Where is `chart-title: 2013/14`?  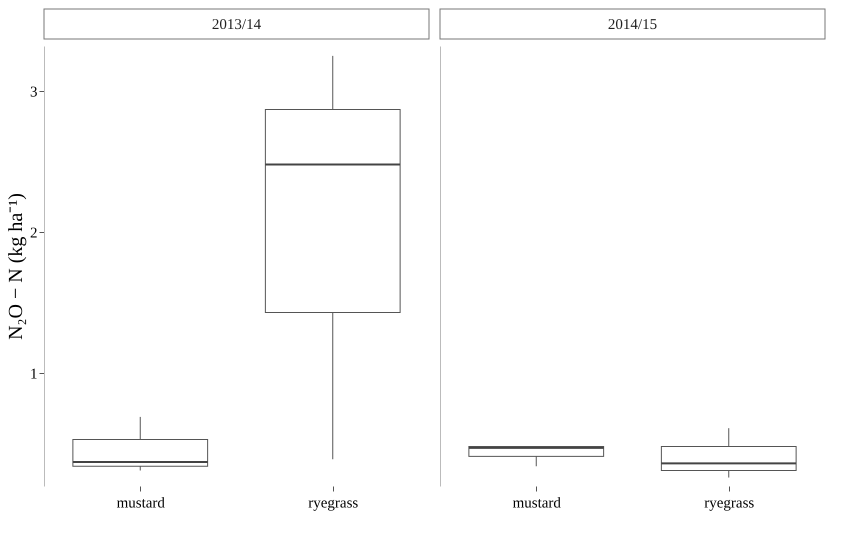
chart-title: 2013/14 is located at coordinates (237, 25).